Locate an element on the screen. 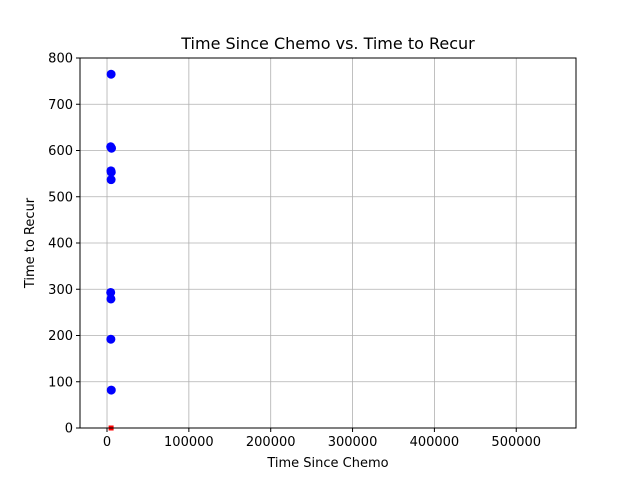 This screenshot has width=640, height=480. y-tick-label: 800 is located at coordinates (60, 59).